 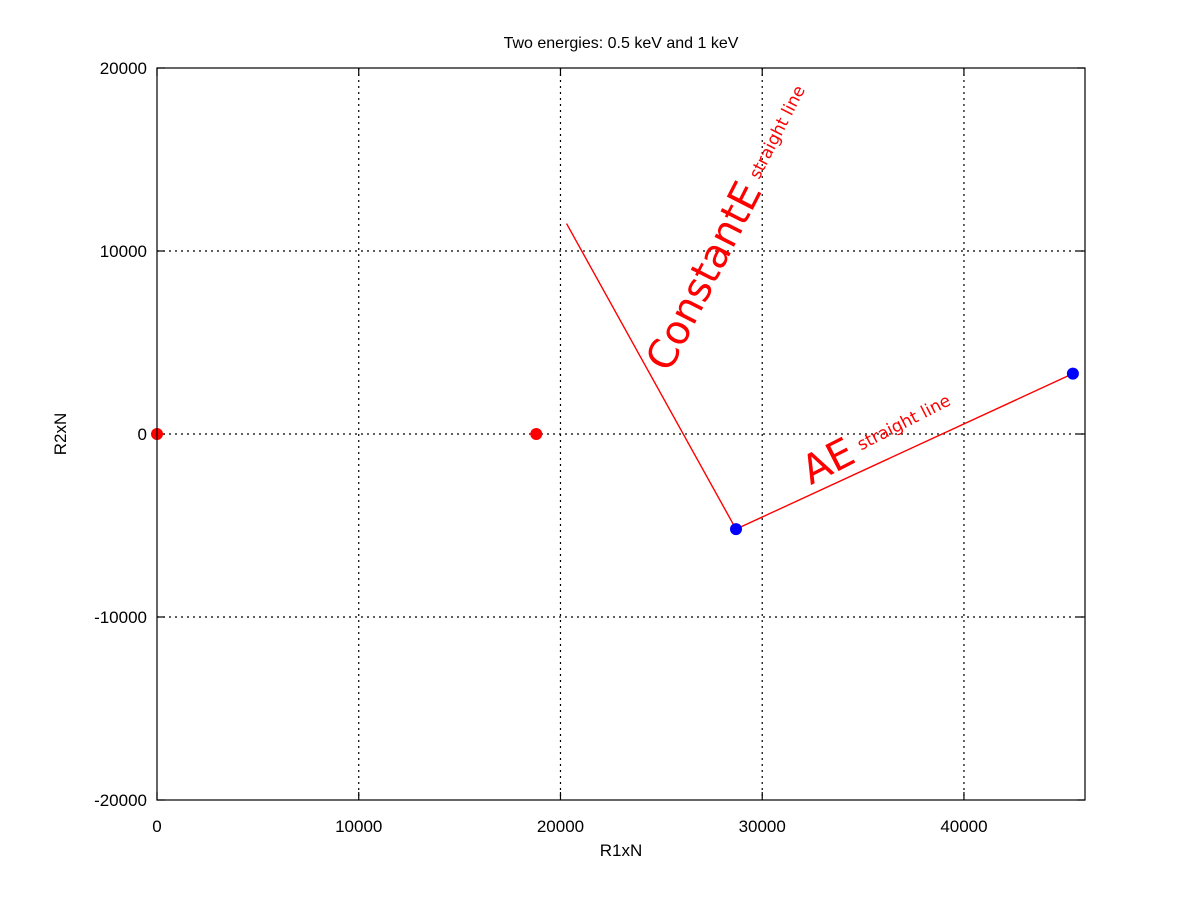 I want to click on y-tick-label: -20000, so click(x=120, y=800).